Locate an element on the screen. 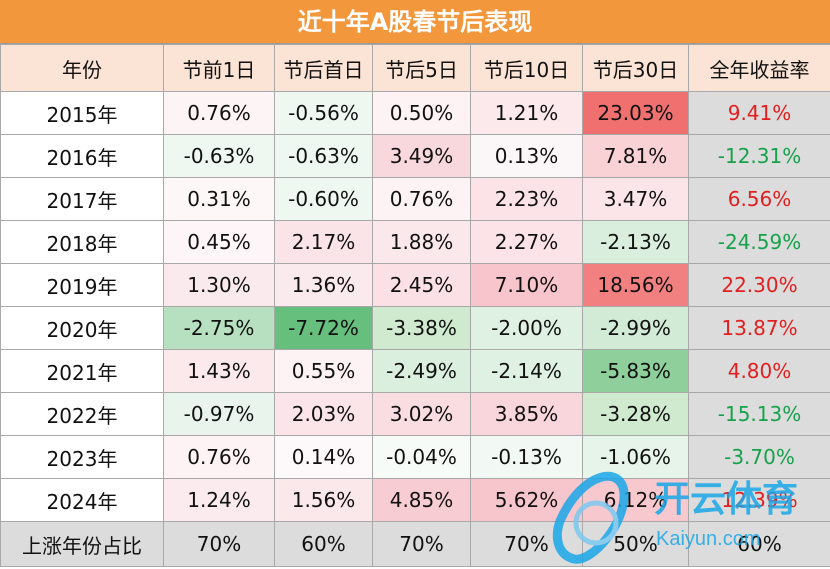 The height and width of the screenshot is (569, 830). return-cell: -1.06% is located at coordinates (635, 457).